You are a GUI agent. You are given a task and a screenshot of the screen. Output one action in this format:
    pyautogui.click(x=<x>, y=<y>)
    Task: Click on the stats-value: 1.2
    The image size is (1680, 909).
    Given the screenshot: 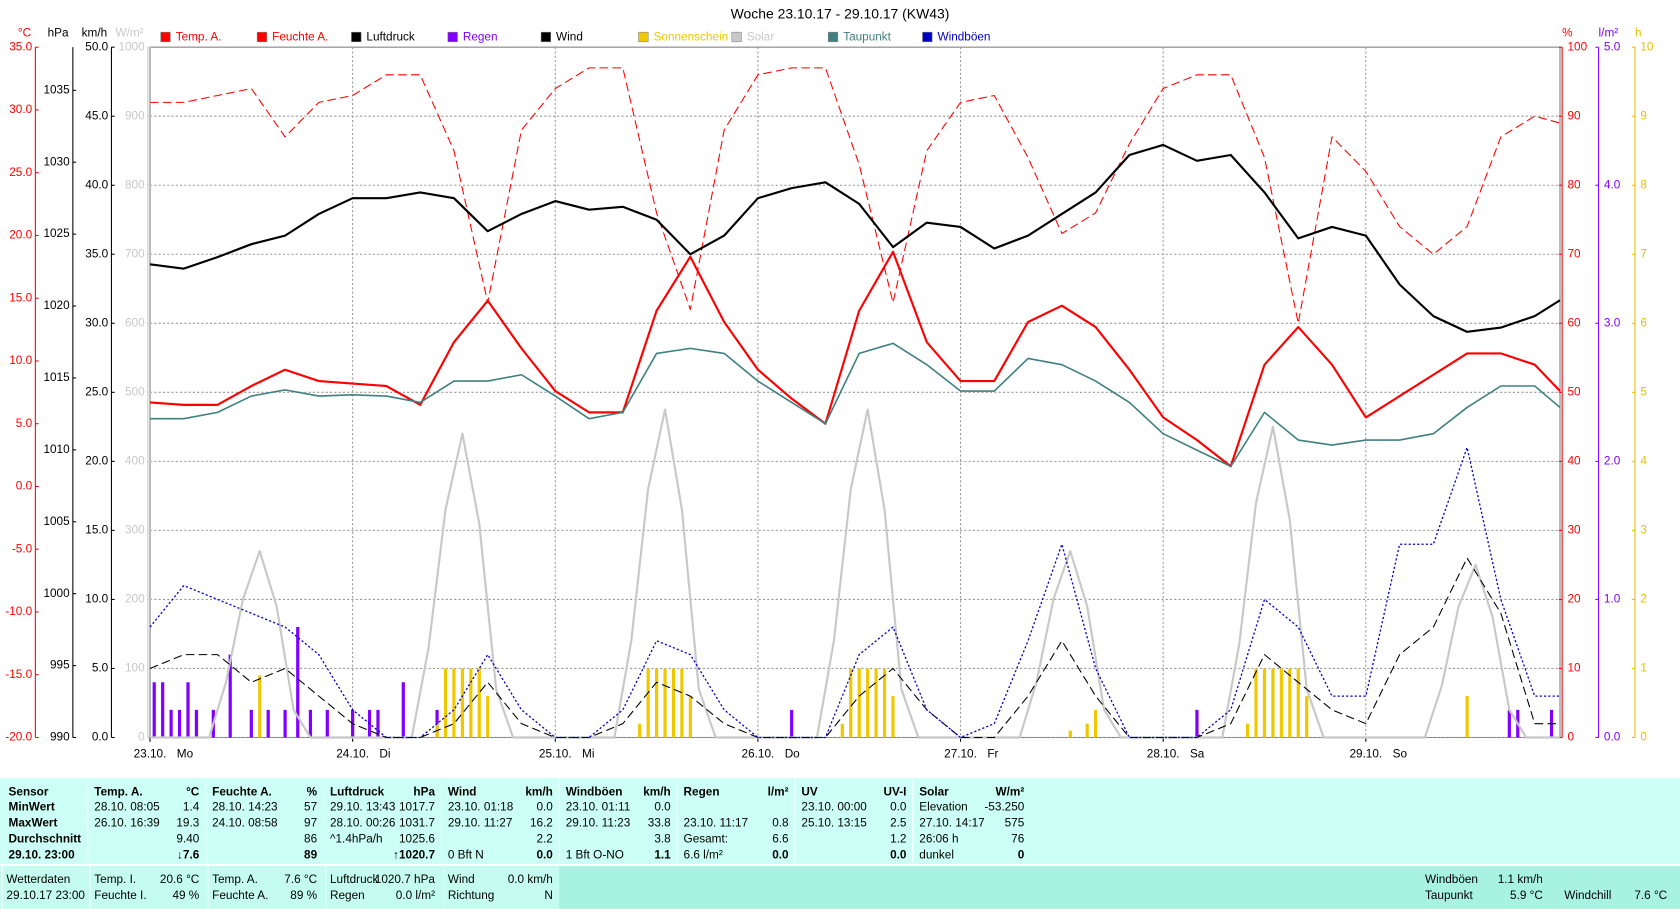 What is the action you would take?
    pyautogui.click(x=898, y=838)
    